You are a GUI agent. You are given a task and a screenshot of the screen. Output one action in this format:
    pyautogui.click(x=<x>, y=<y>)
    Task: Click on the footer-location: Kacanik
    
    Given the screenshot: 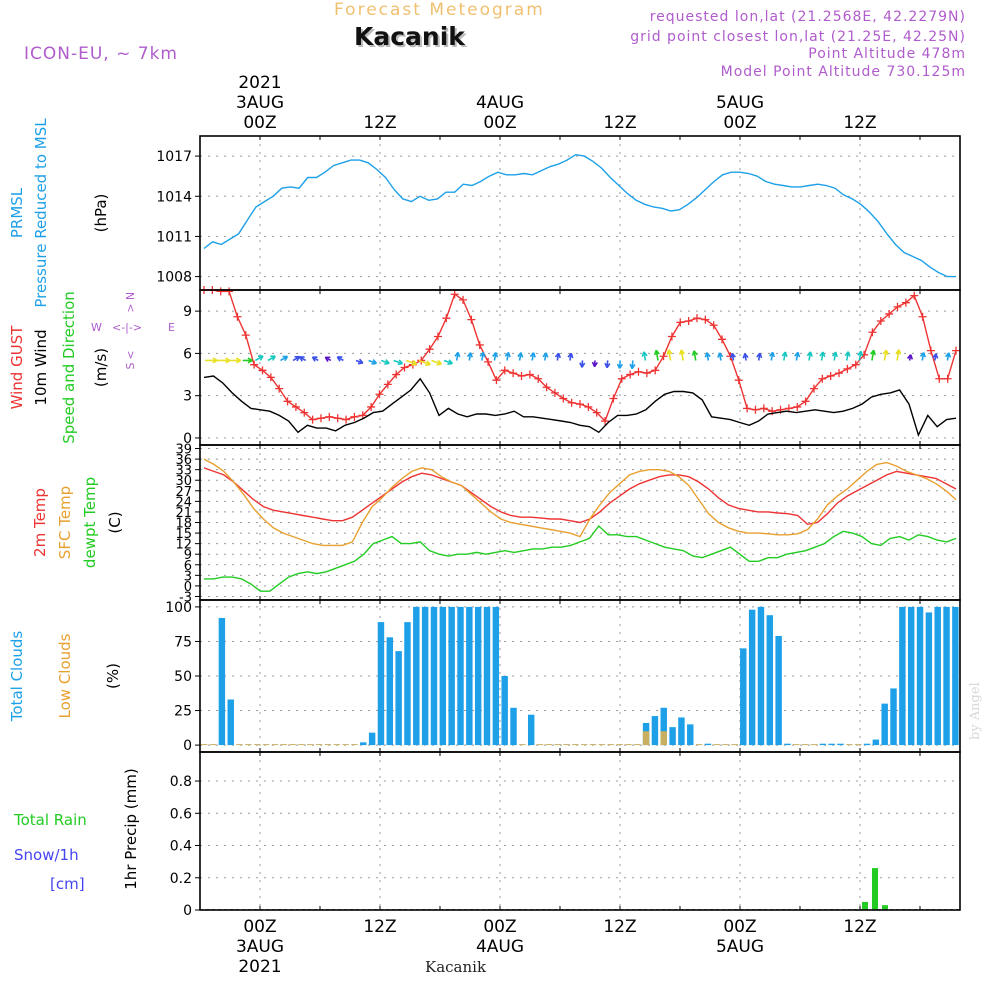 What is the action you would take?
    pyautogui.click(x=456, y=967)
    